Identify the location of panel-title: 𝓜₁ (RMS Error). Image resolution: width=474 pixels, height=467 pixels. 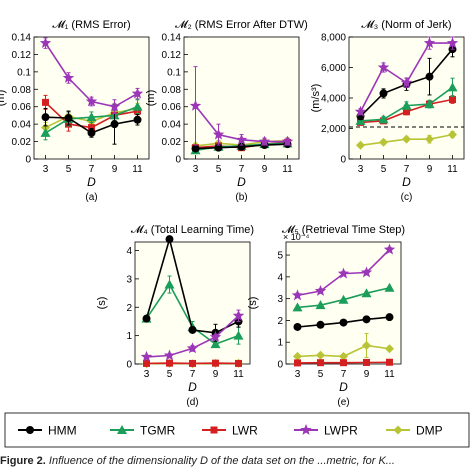
(91, 25).